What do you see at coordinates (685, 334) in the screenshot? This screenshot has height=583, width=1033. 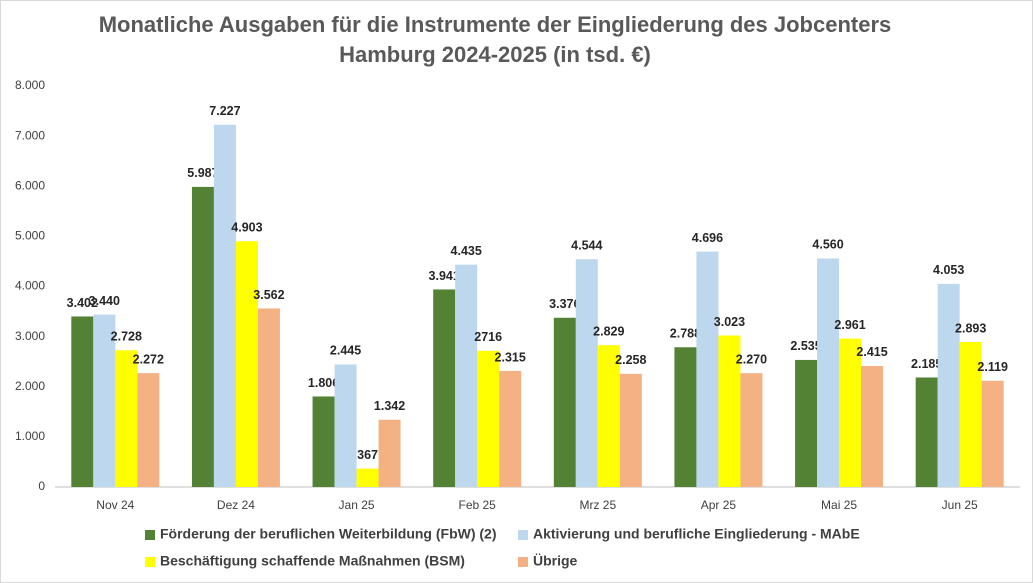 I see `value-label: 2.788` at bounding box center [685, 334].